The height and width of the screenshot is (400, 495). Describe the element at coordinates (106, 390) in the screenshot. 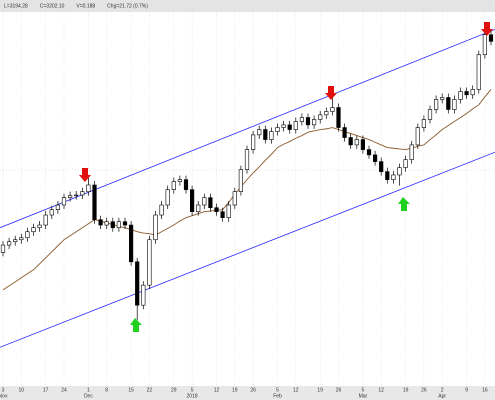

I see `x-tick-label: 8` at that location.